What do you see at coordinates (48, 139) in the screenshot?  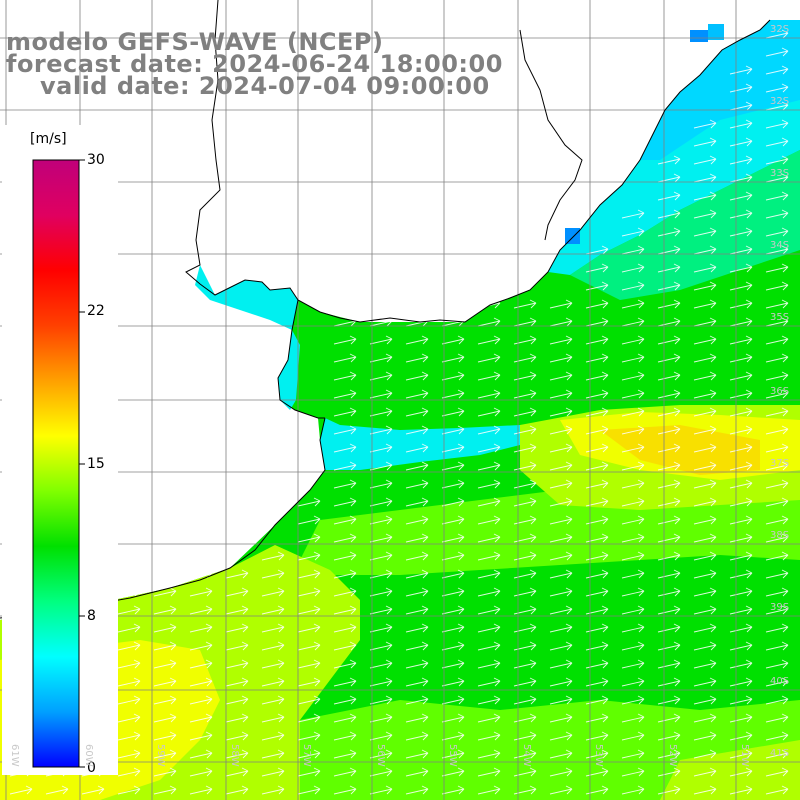 I see `colorbar-unit: [m/s]` at bounding box center [48, 139].